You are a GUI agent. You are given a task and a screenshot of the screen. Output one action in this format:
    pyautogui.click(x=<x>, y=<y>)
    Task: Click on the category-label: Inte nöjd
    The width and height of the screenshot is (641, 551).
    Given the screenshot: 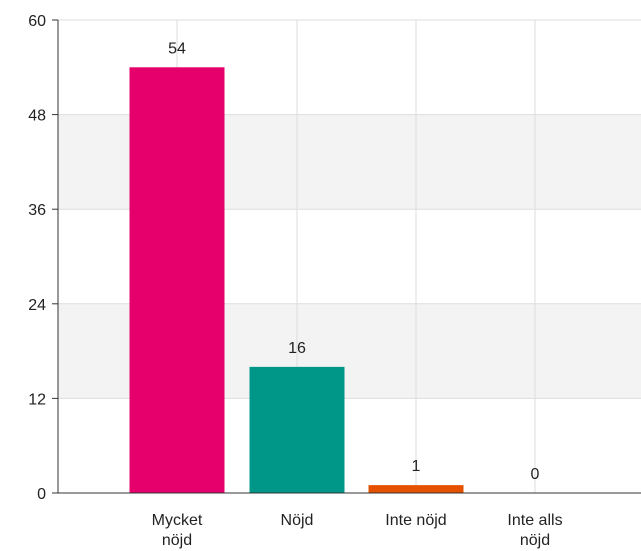 What is the action you would take?
    pyautogui.click(x=415, y=520)
    